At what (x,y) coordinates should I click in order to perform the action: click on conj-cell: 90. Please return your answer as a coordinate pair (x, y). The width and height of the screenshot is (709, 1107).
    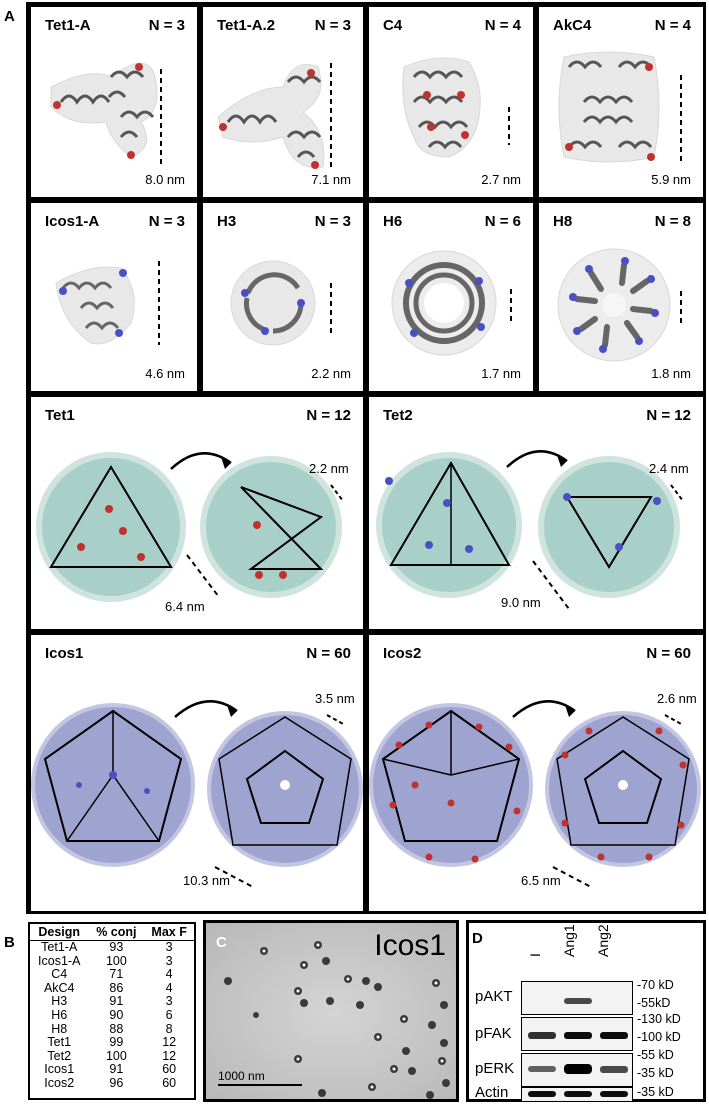
    Looking at the image, I should click on (116, 1014).